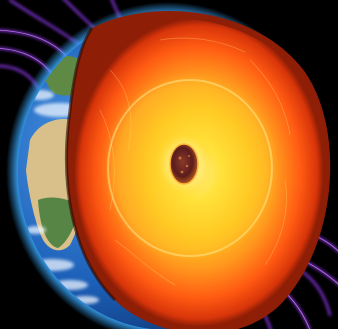 This screenshot has width=338, height=329. I want to click on inner-core-ball, so click(184, 164).